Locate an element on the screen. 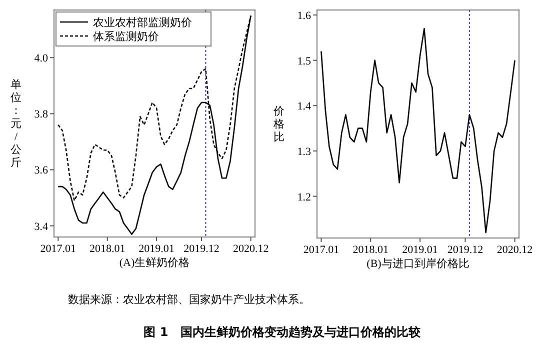 Image resolution: width=539 pixels, height=348 pixels. text: 图 1 国内生鲜奶价格变动趋势及与进口价格的比较 is located at coordinates (283, 332).